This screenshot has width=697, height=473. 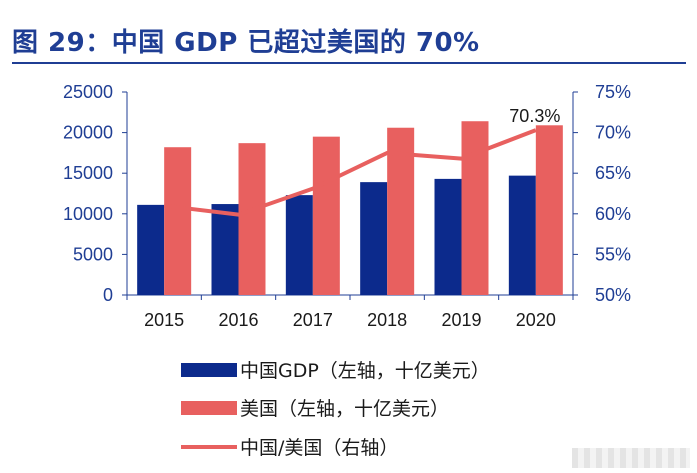 What do you see at coordinates (88, 214) in the screenshot?
I see `left-axis-tick-label: 10000` at bounding box center [88, 214].